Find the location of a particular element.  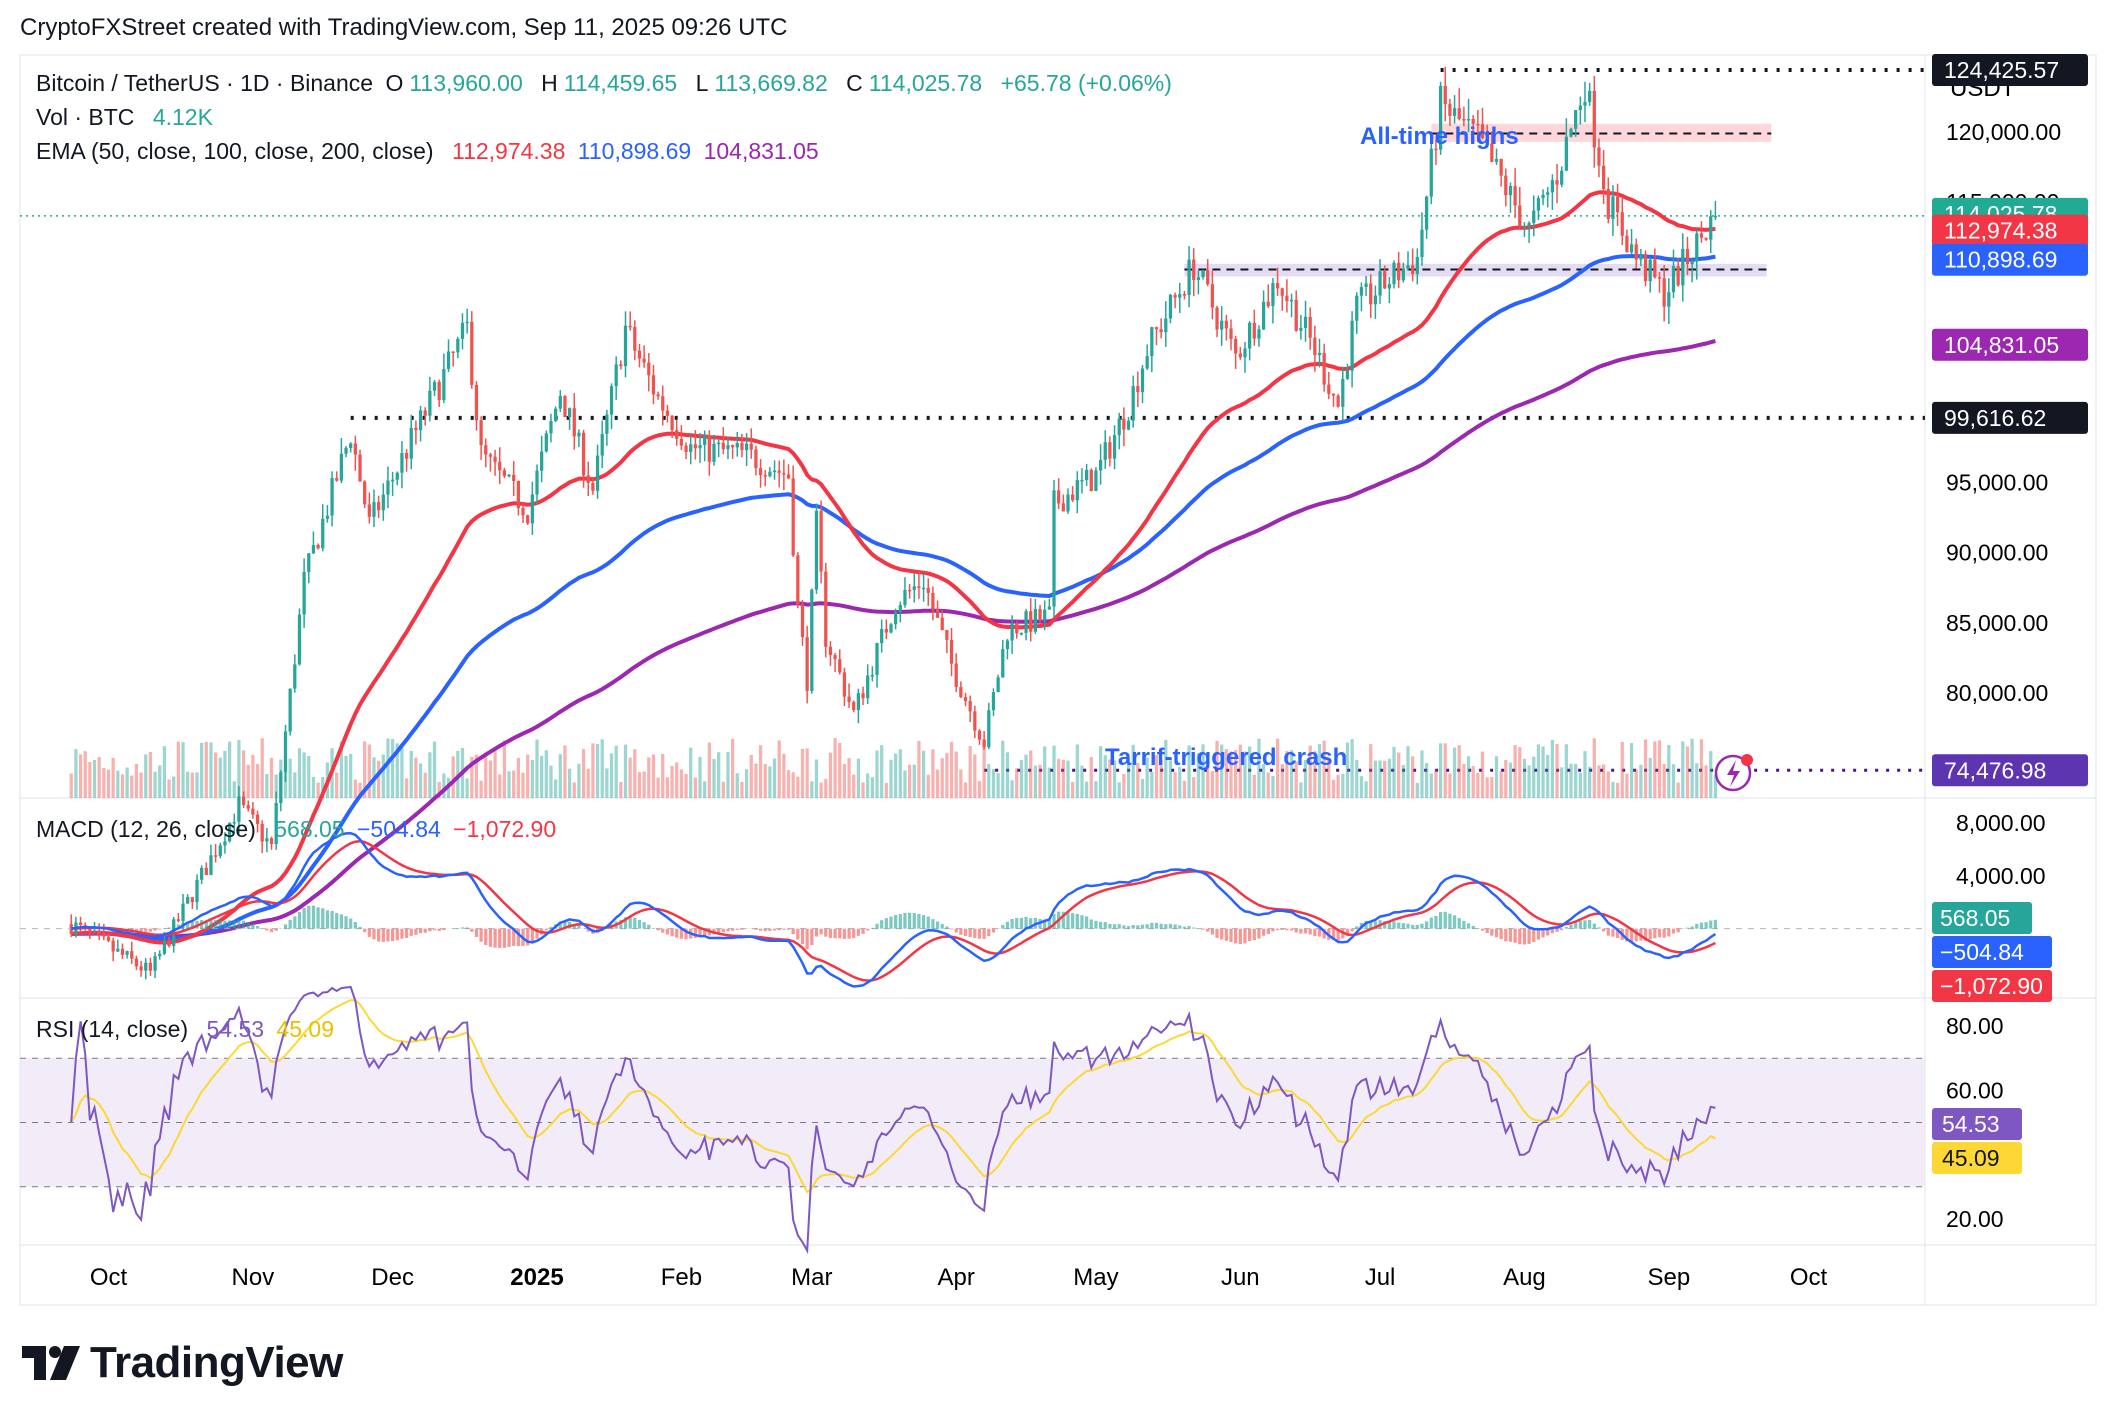

tradingview-logo: TradingView is located at coordinates (182, 1363).